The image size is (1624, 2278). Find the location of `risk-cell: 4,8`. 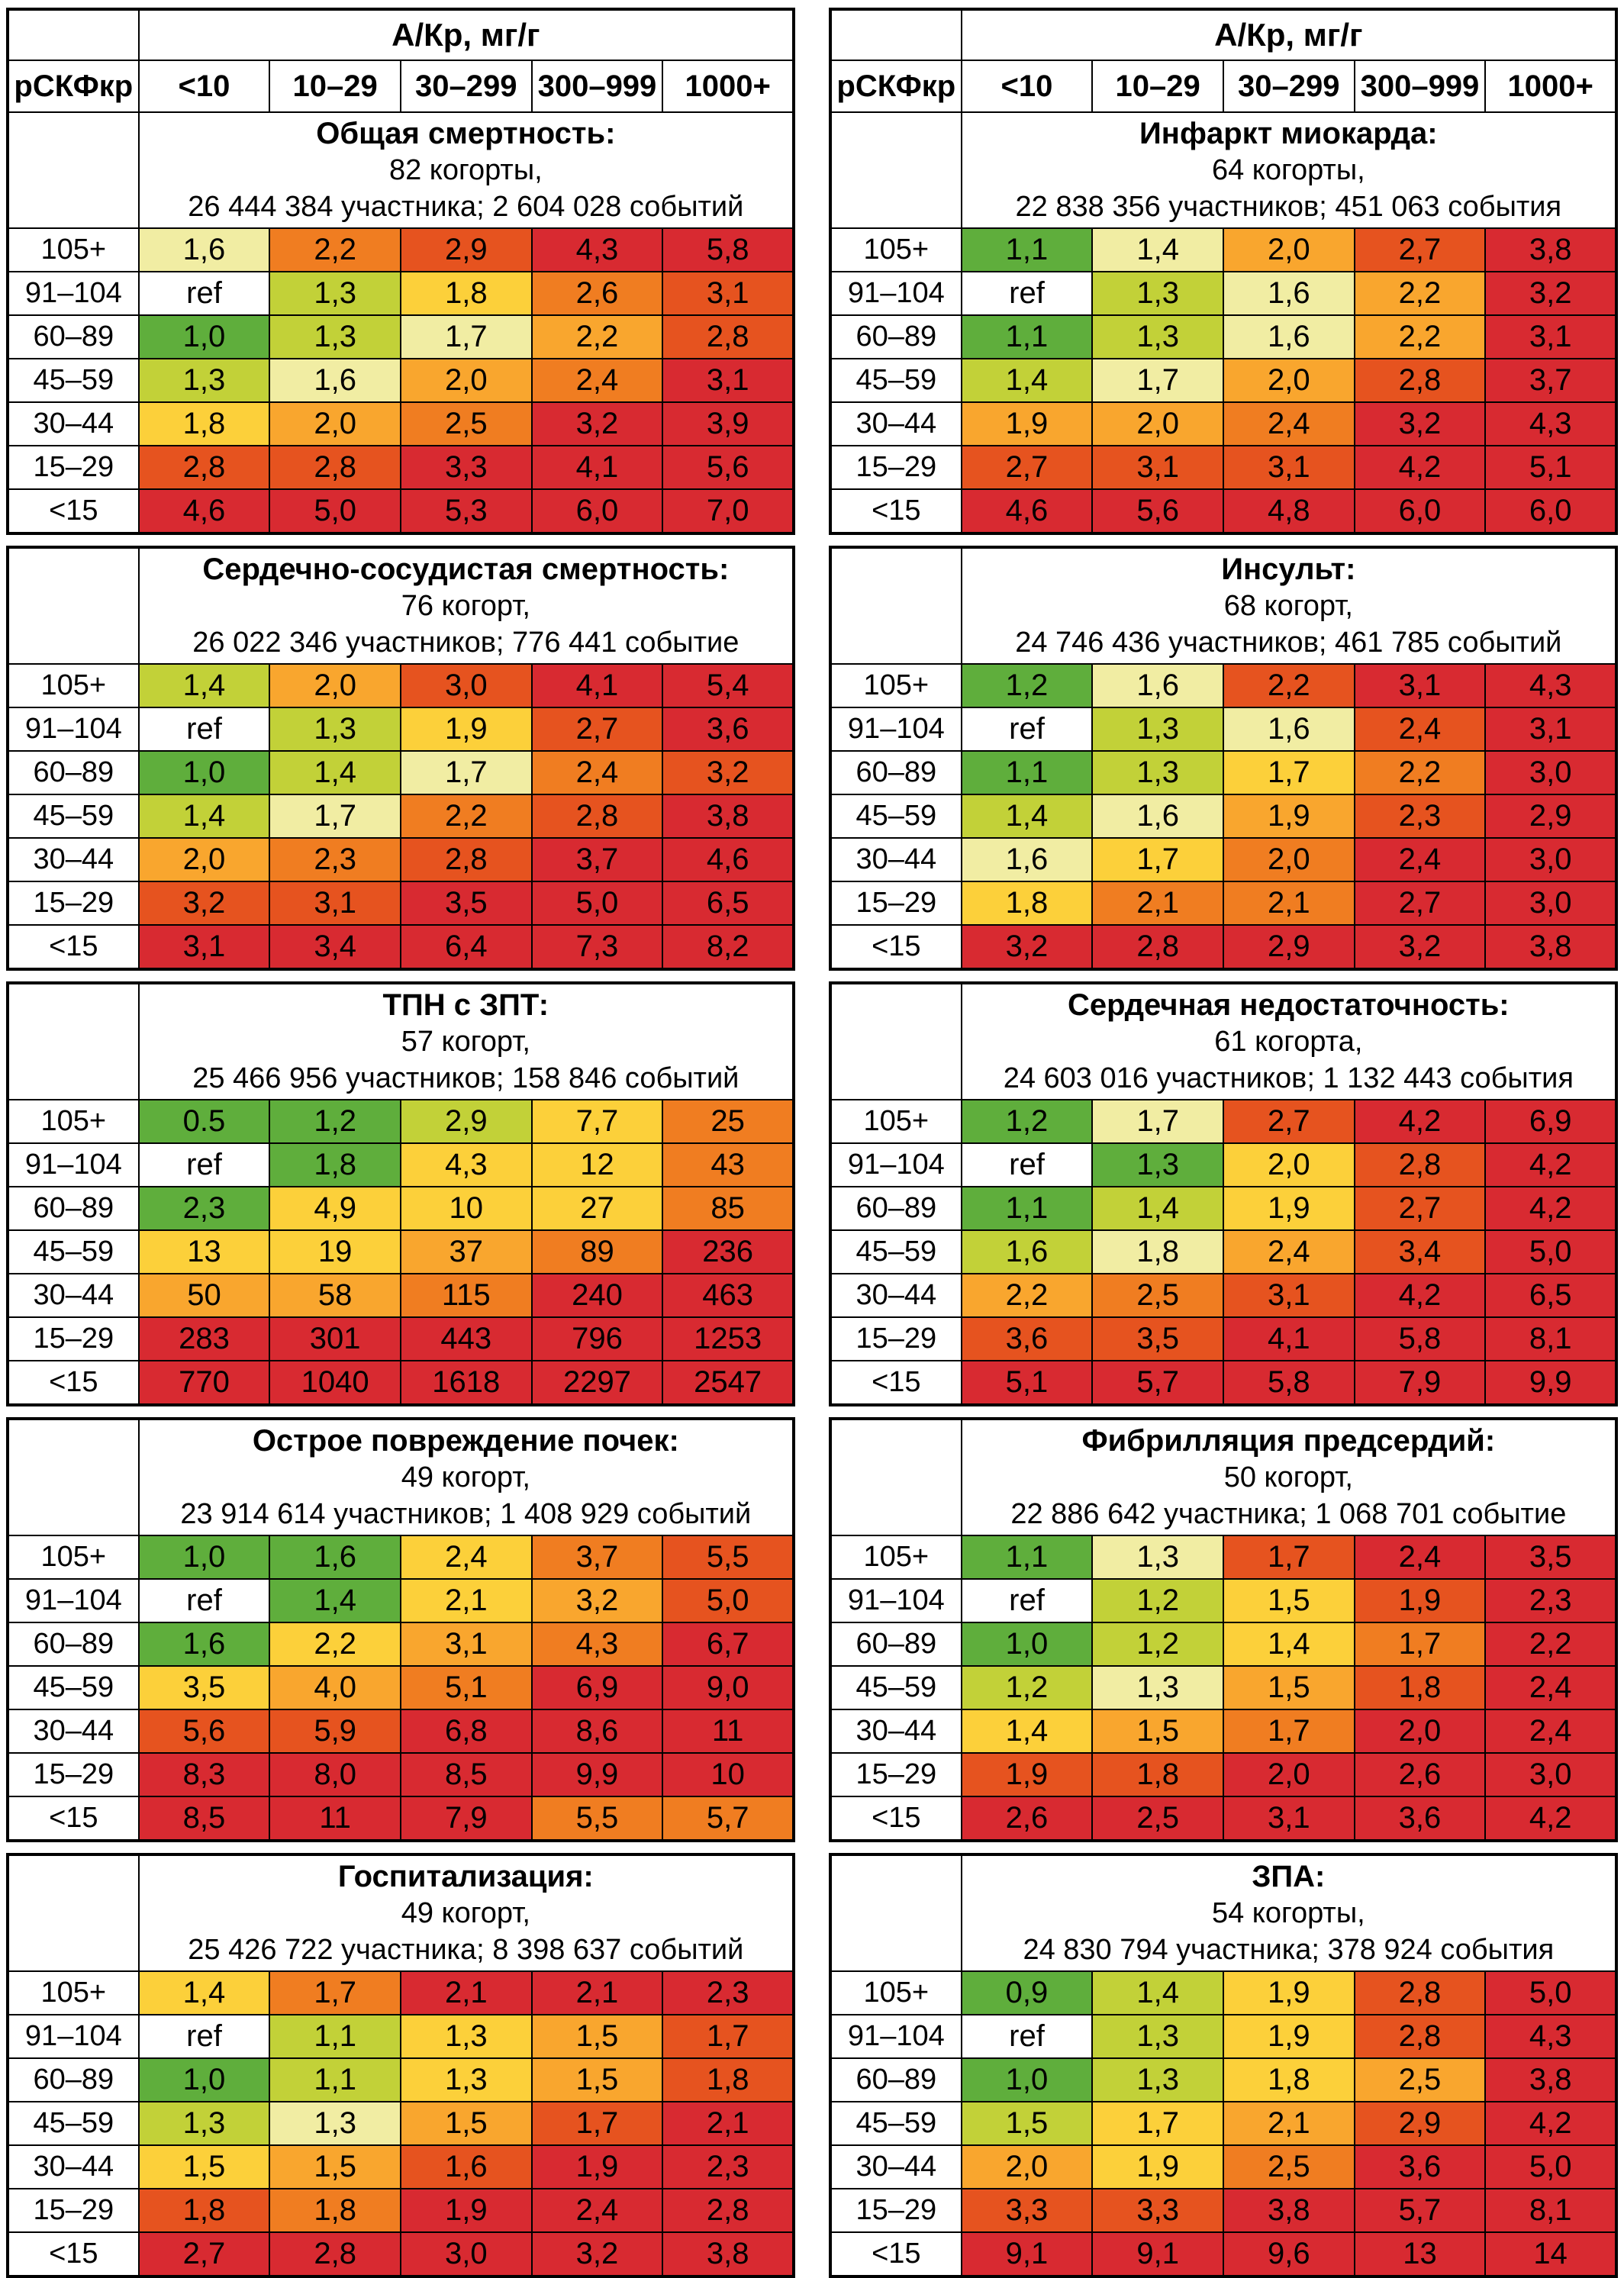

risk-cell: 4,8 is located at coordinates (1288, 511).